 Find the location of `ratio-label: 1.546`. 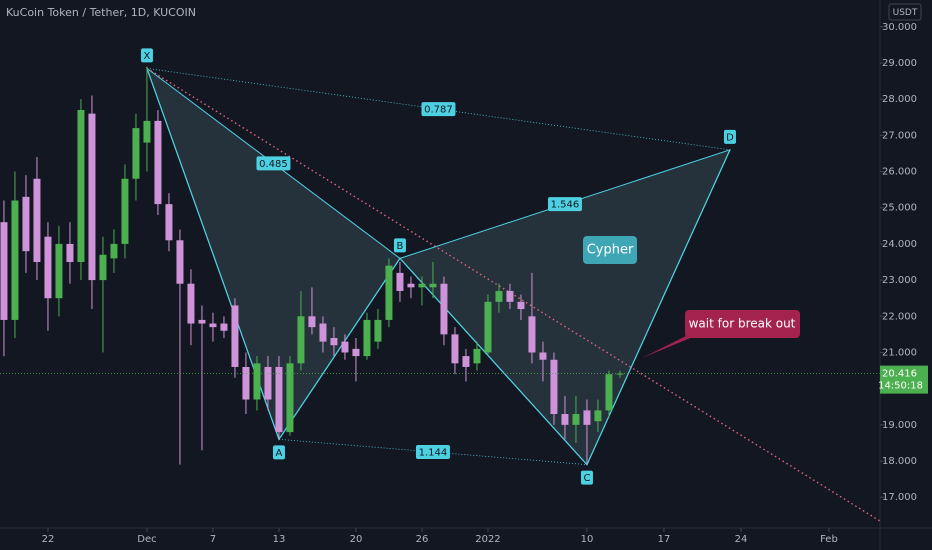

ratio-label: 1.546 is located at coordinates (565, 205).